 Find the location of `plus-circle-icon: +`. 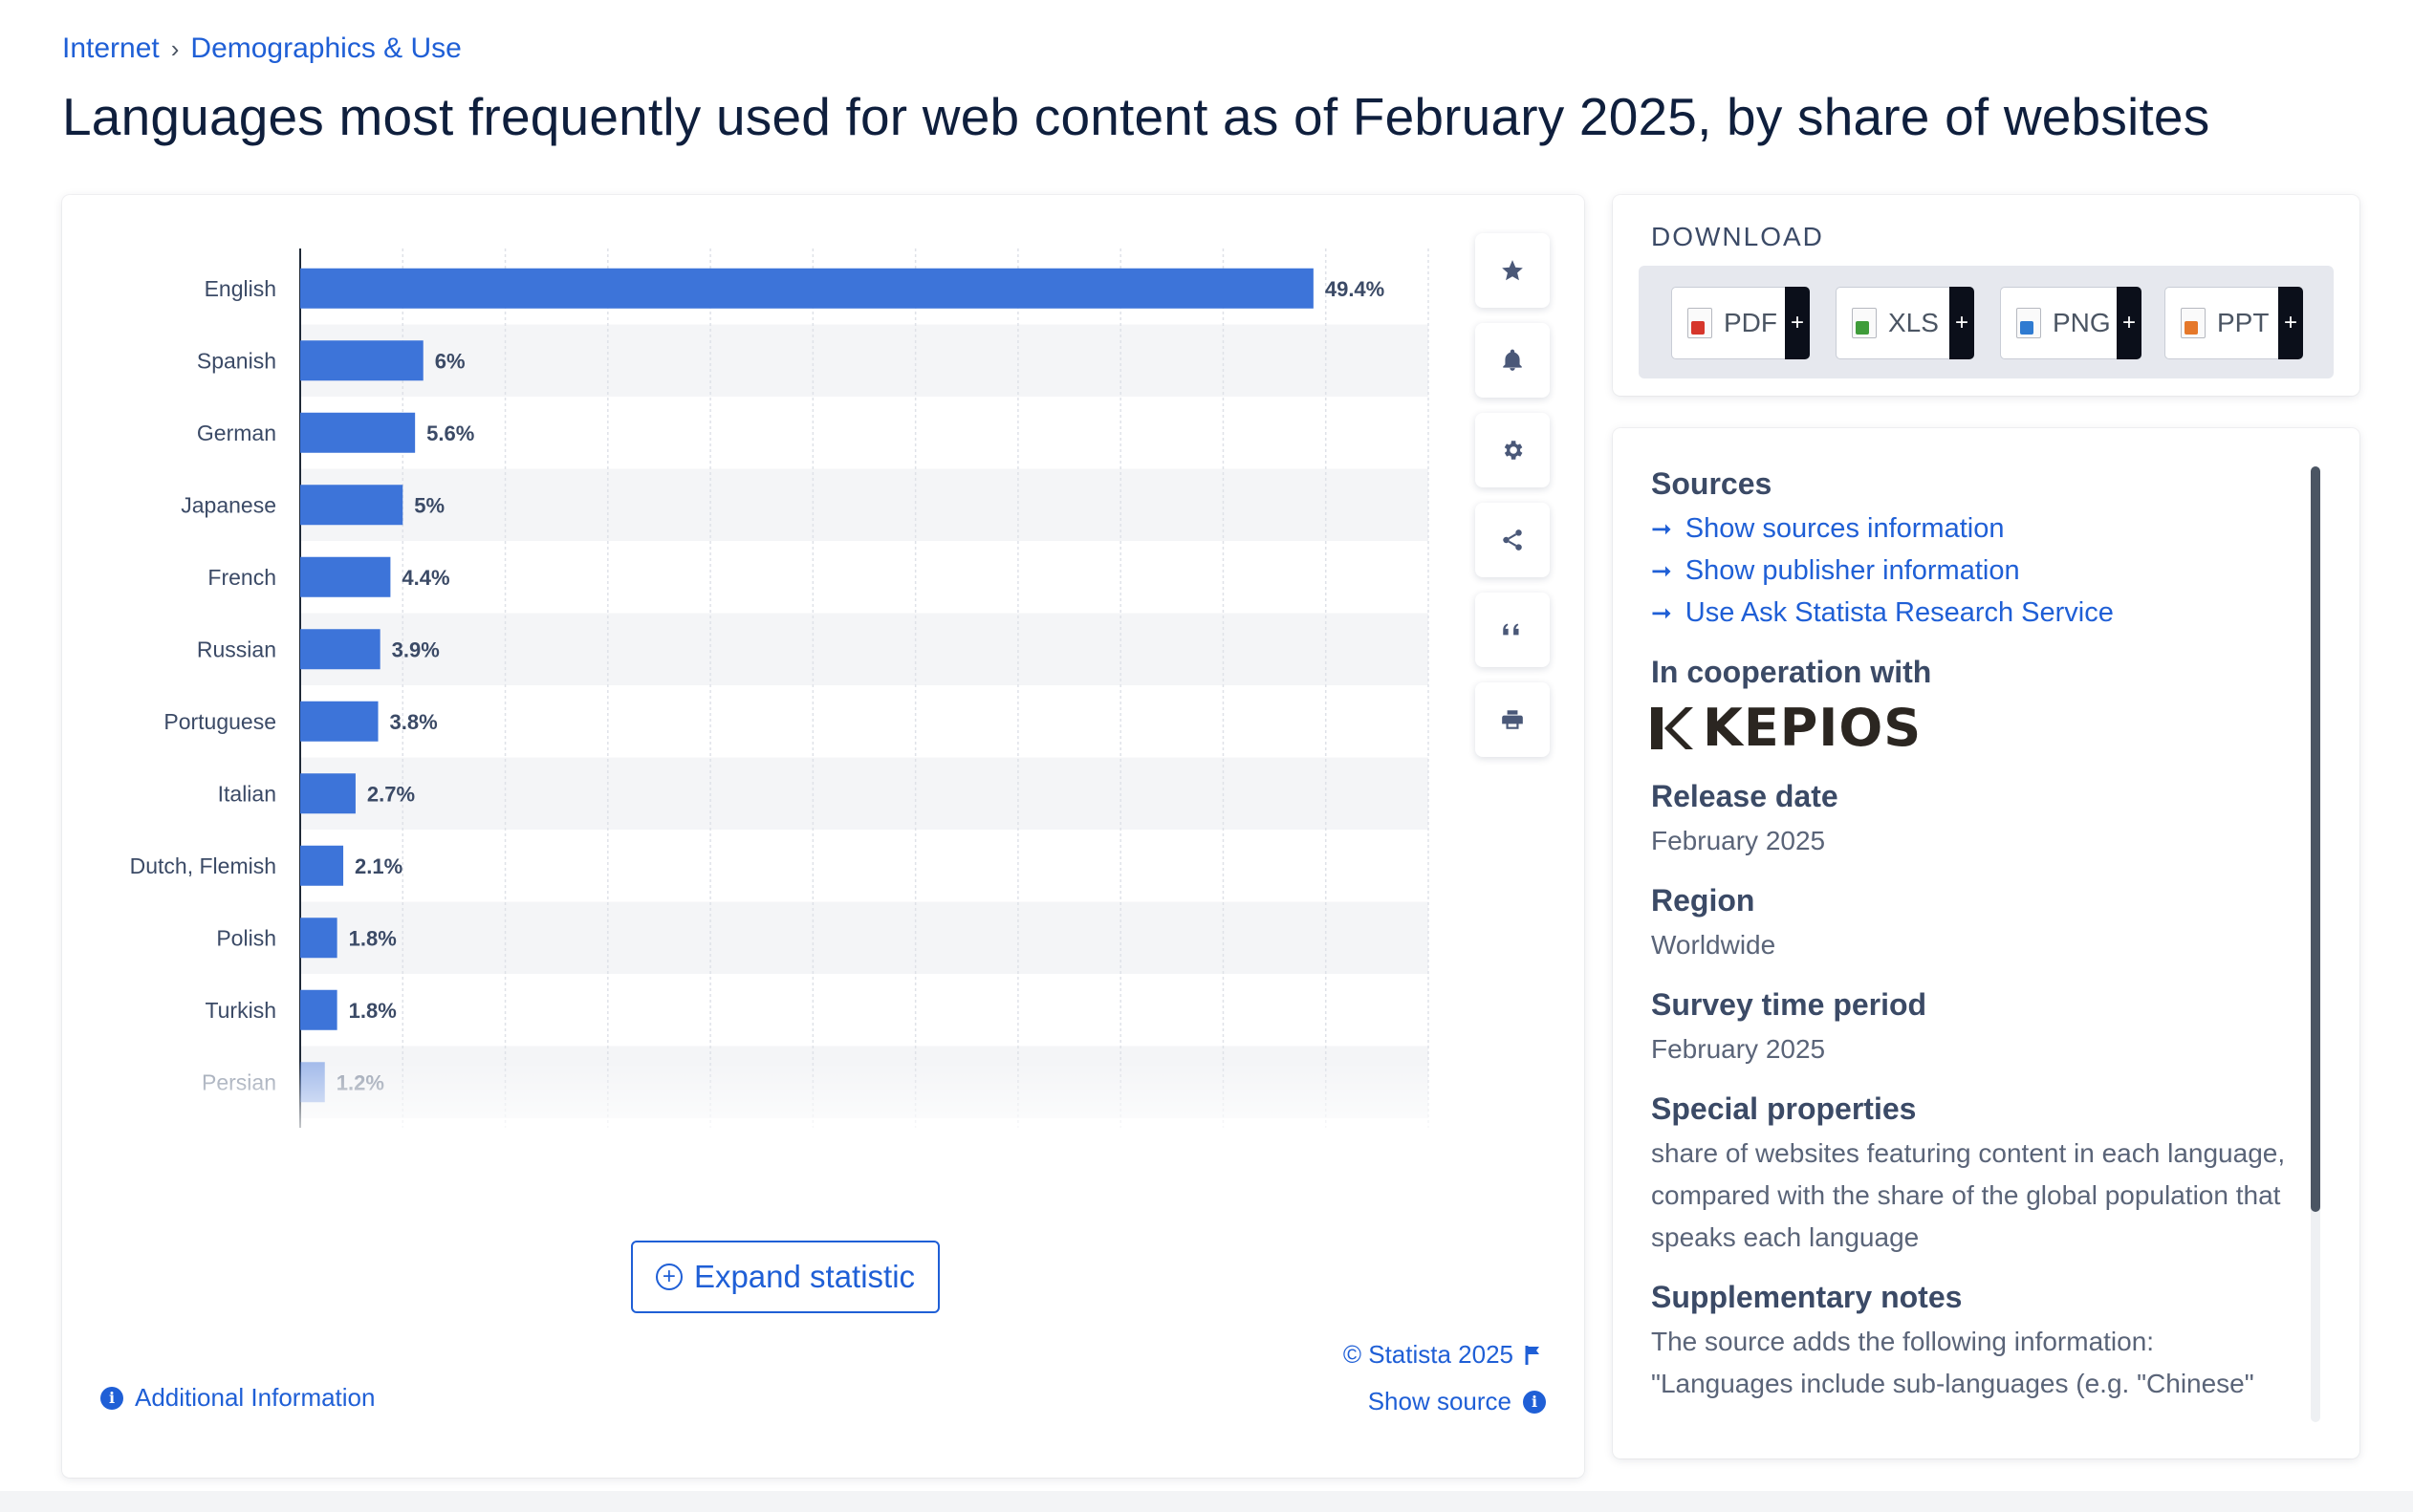

plus-circle-icon: + is located at coordinates (669, 1277).